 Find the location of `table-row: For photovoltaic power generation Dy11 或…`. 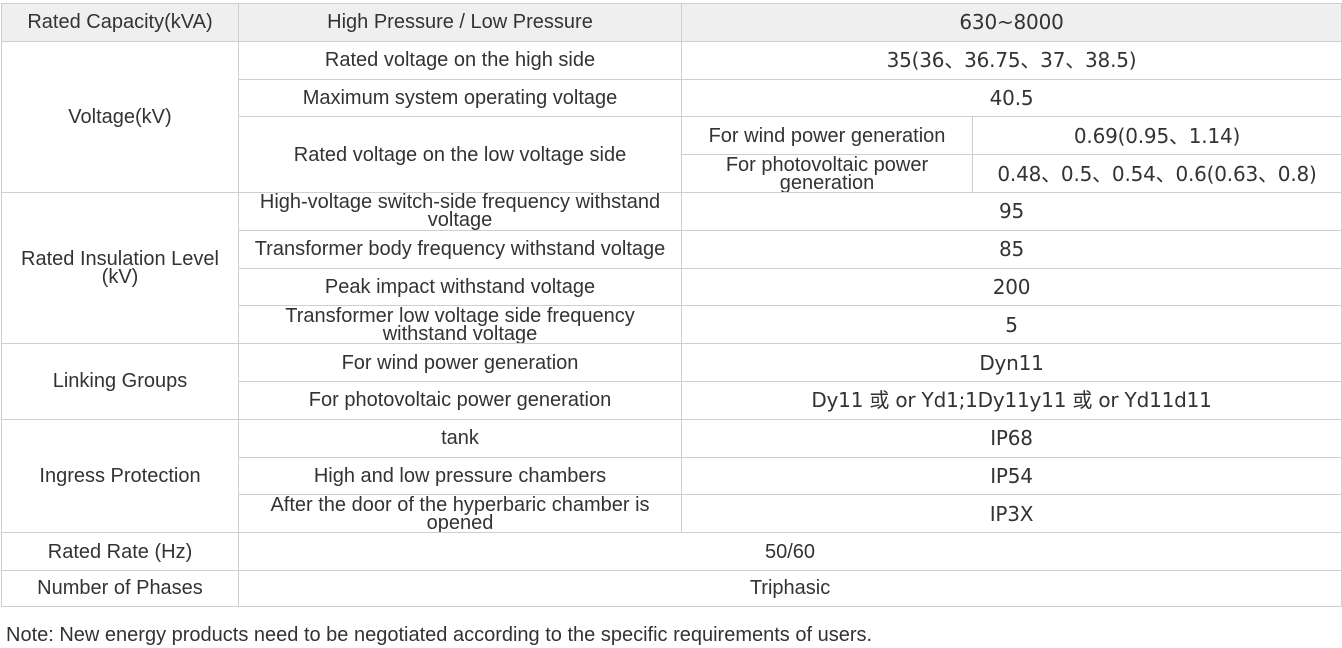

table-row: For photovoltaic power generation Dy11 或… is located at coordinates (672, 400).